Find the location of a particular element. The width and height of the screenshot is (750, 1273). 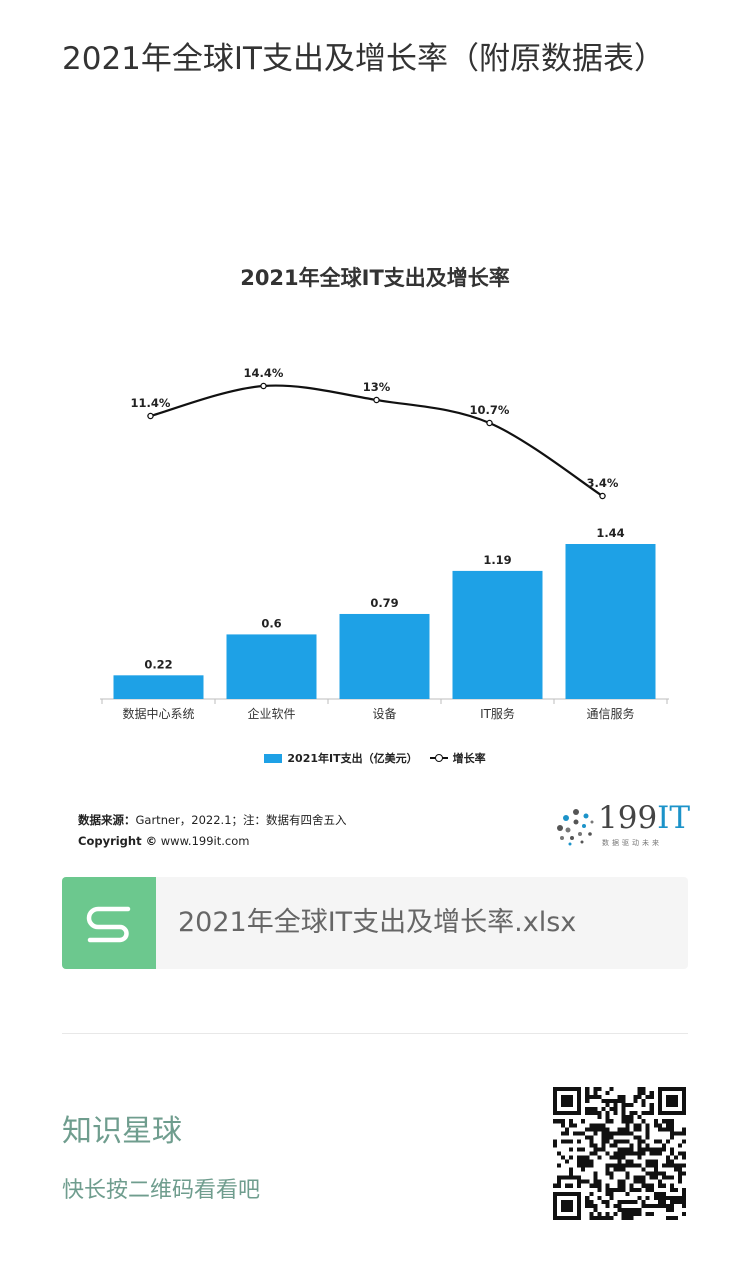

legend-line-marker-icon is located at coordinates (438, 758).